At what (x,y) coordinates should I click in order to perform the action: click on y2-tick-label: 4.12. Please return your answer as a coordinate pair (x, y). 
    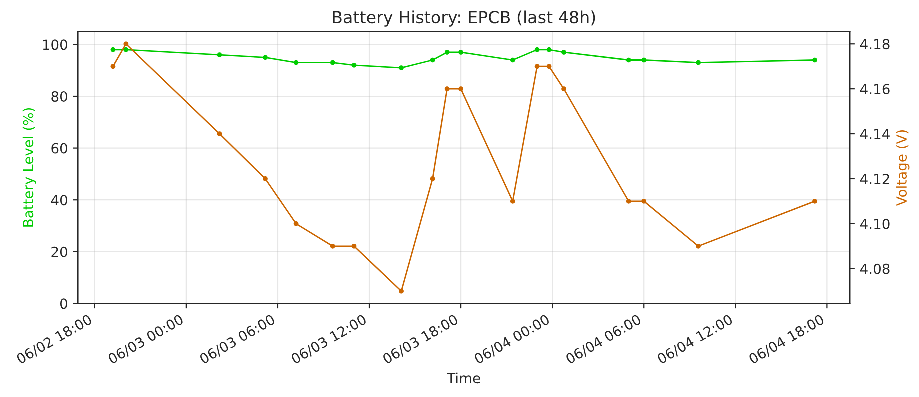
    Looking at the image, I should click on (875, 179).